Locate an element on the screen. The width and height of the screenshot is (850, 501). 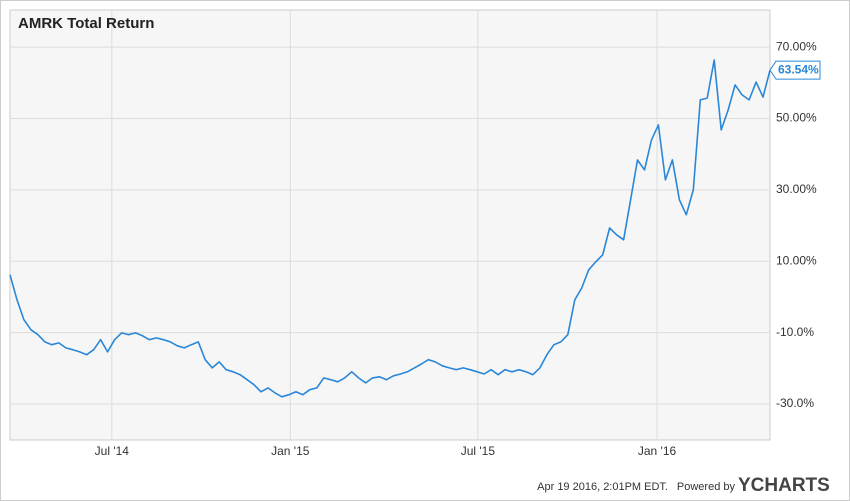
y-tick-label: -10.0% is located at coordinates (795, 332).